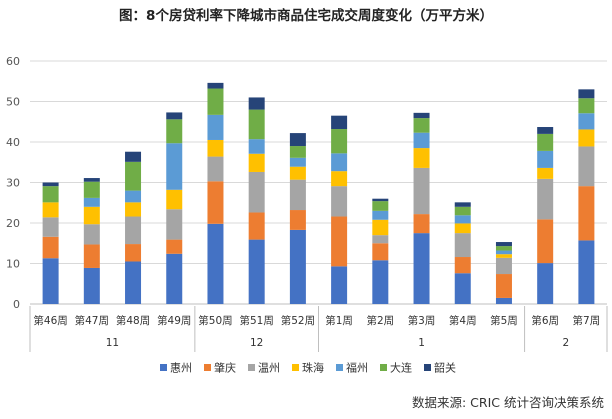  Describe the element at coordinates (298, 320) in the screenshot. I see `x-tick-label: 第52周` at that location.